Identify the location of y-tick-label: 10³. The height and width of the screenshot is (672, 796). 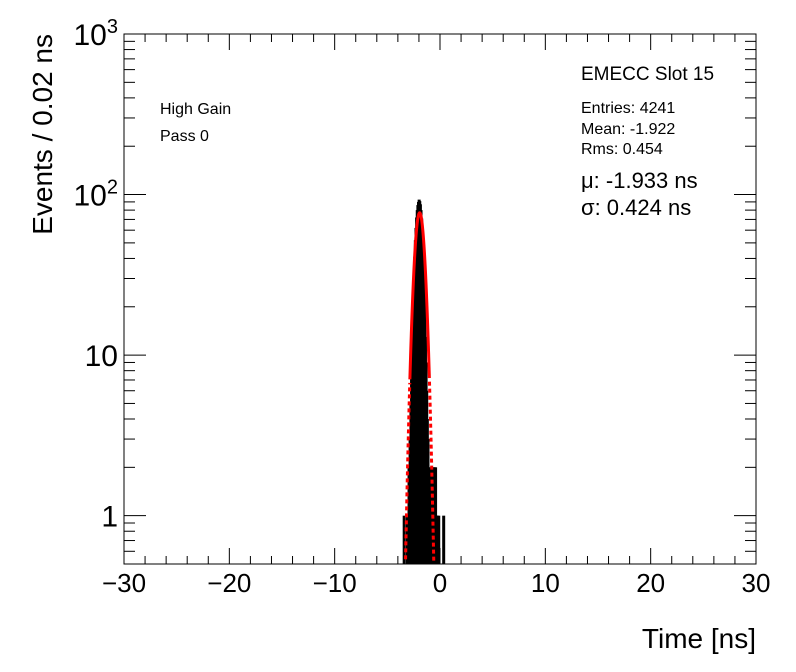
(96, 34).